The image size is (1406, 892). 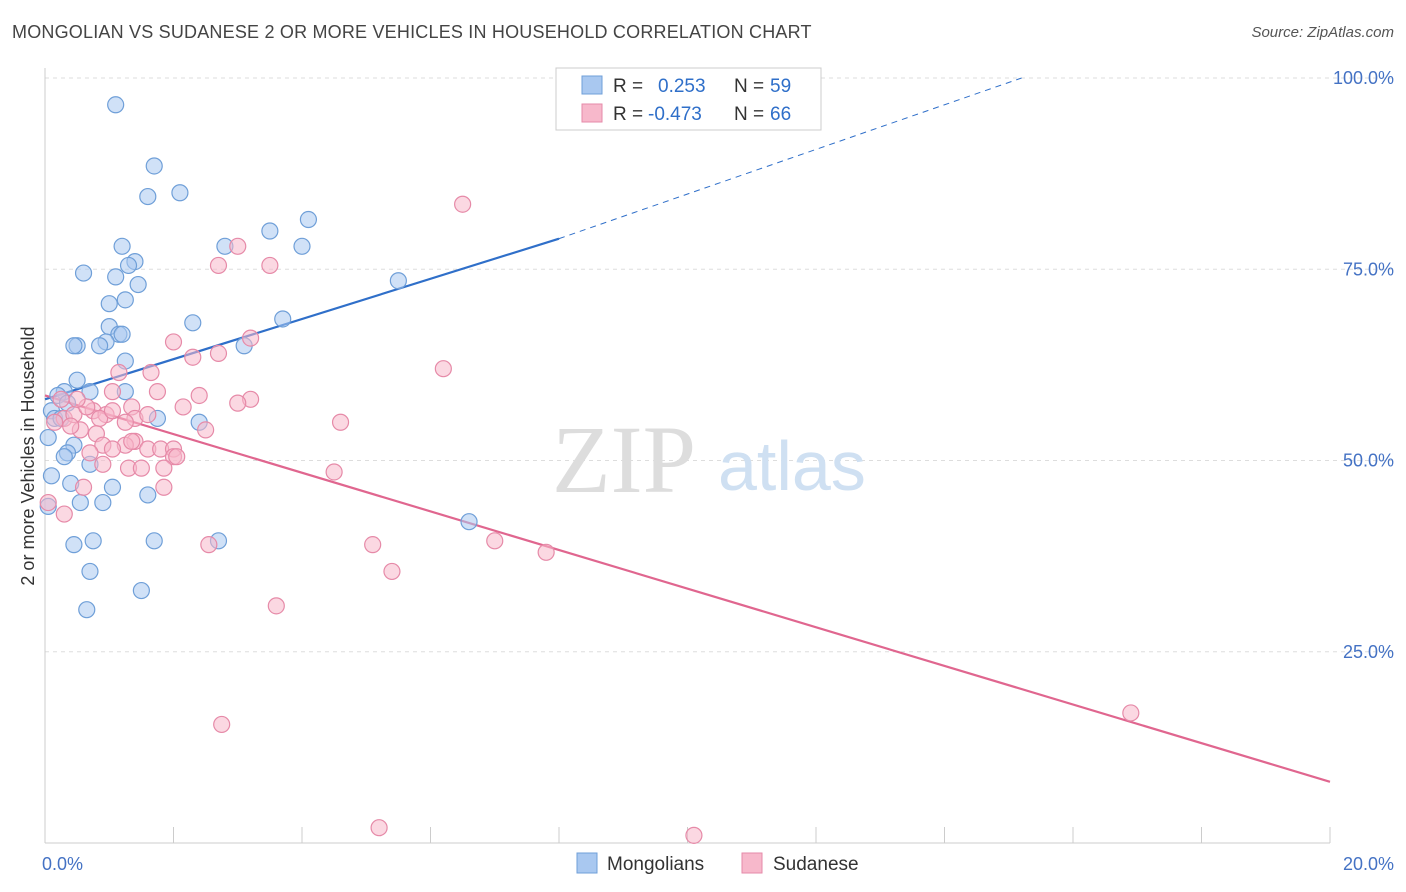 I want to click on legend-n-label-sudanese: N =, so click(x=749, y=114).